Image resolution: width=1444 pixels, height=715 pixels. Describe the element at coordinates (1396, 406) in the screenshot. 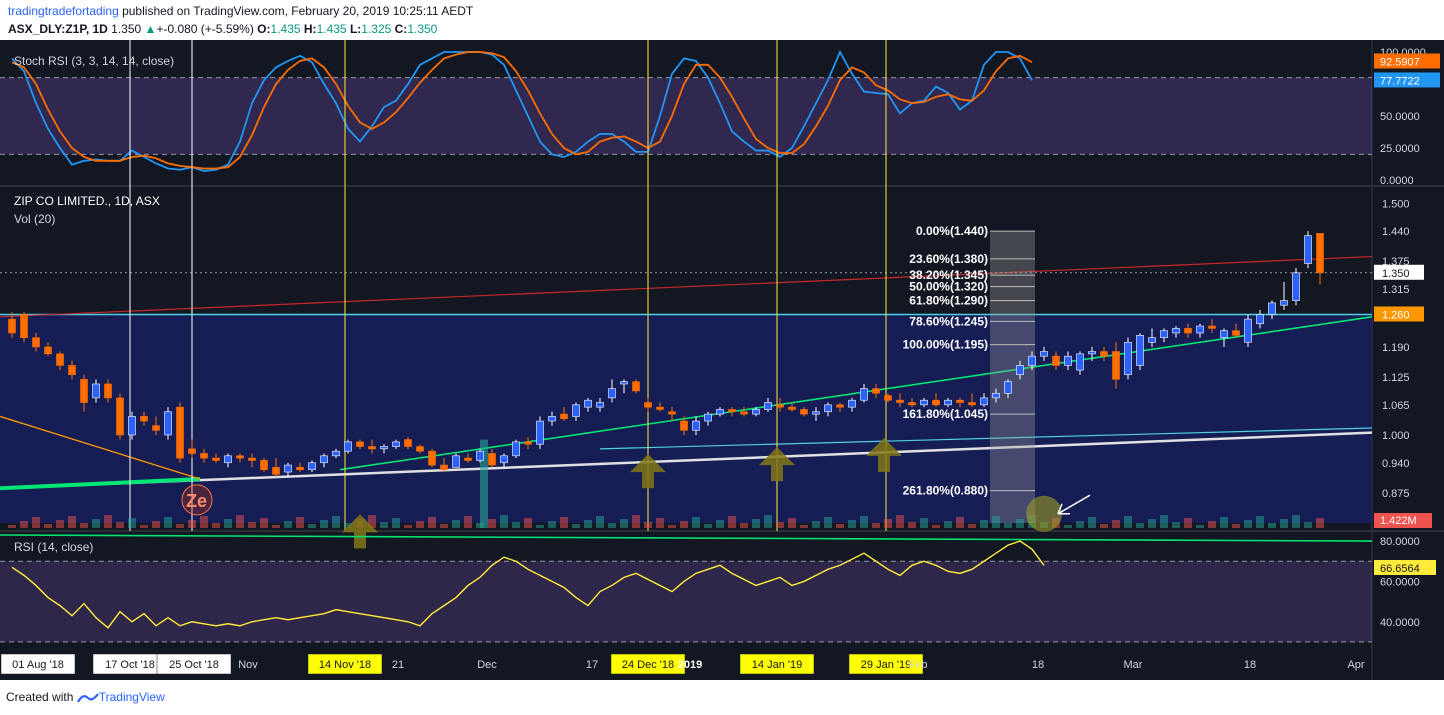

I see `price-tick: 1.065` at that location.